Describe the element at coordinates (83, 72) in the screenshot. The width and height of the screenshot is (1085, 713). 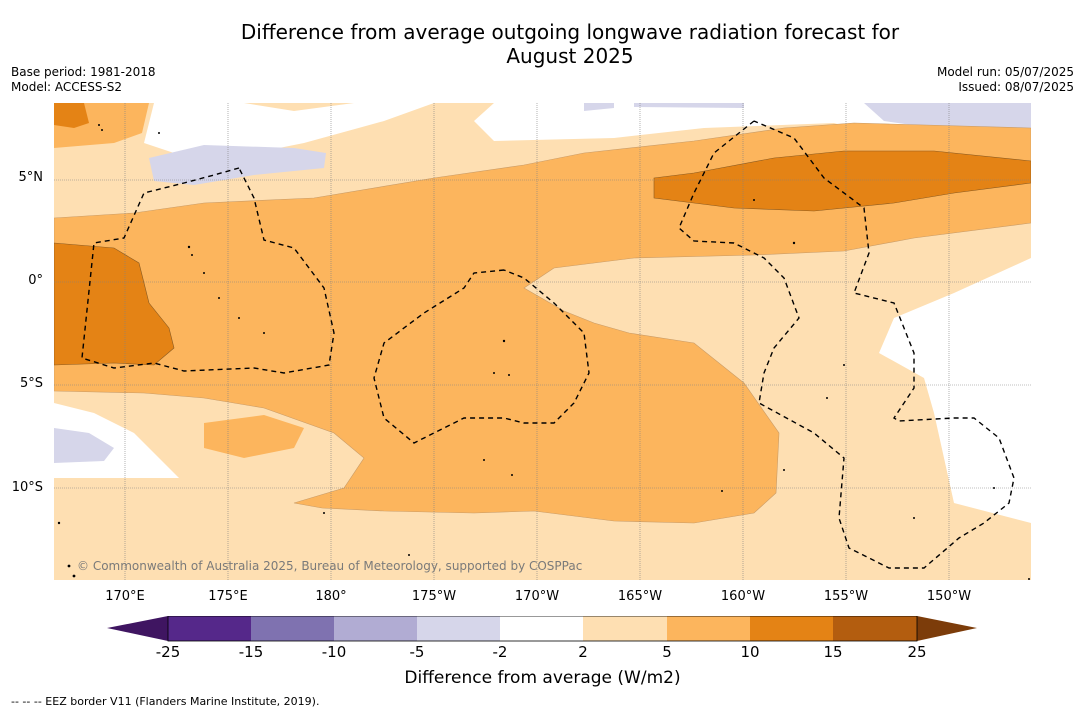
I see `base-period: Base period: 1981-2018` at that location.